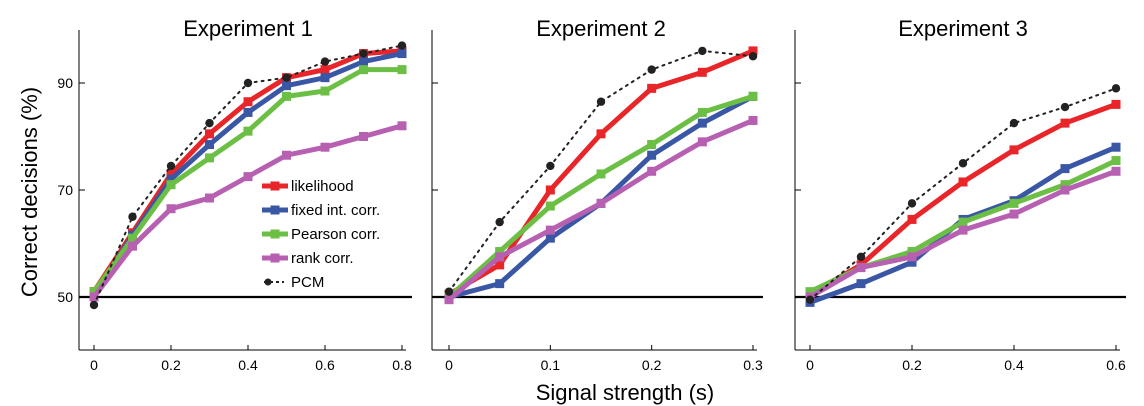 The width and height of the screenshot is (1144, 406). I want to click on legend-label-likelihood: likelihood, so click(322, 186).